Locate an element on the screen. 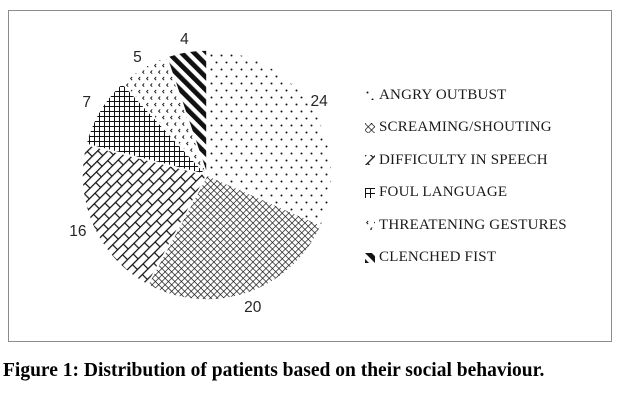  legend-item: SCREAMING/SHOUTING is located at coordinates (466, 128).